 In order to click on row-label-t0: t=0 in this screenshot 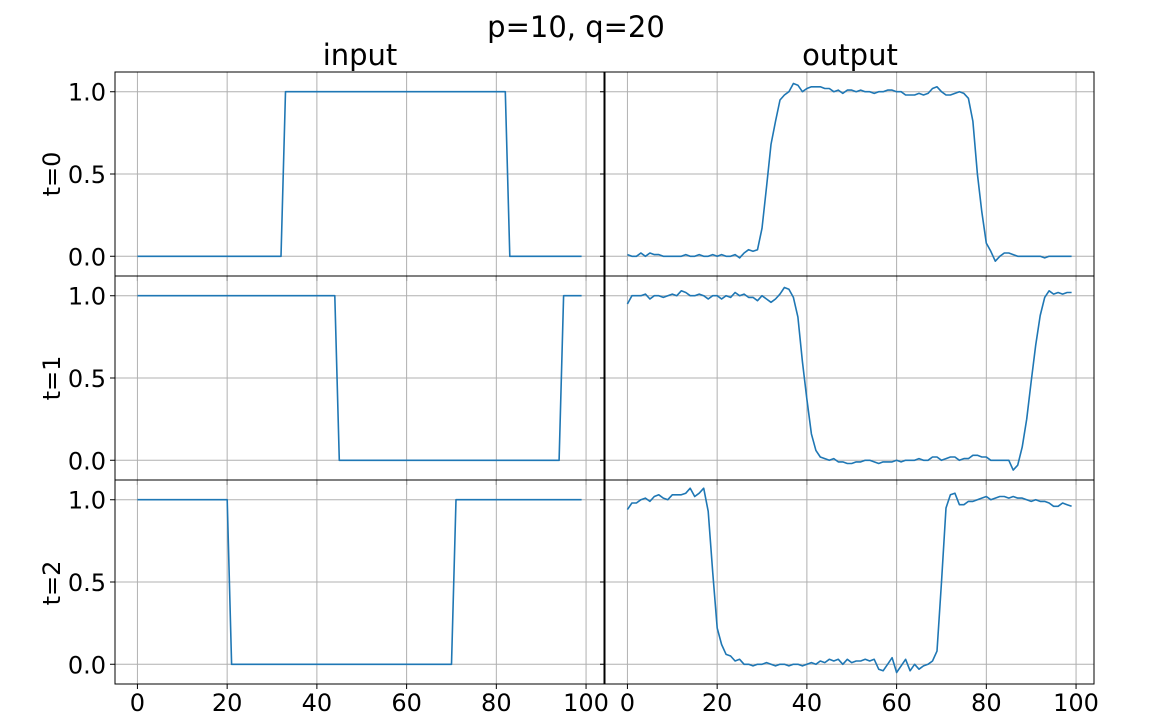, I will do `click(52, 174)`.